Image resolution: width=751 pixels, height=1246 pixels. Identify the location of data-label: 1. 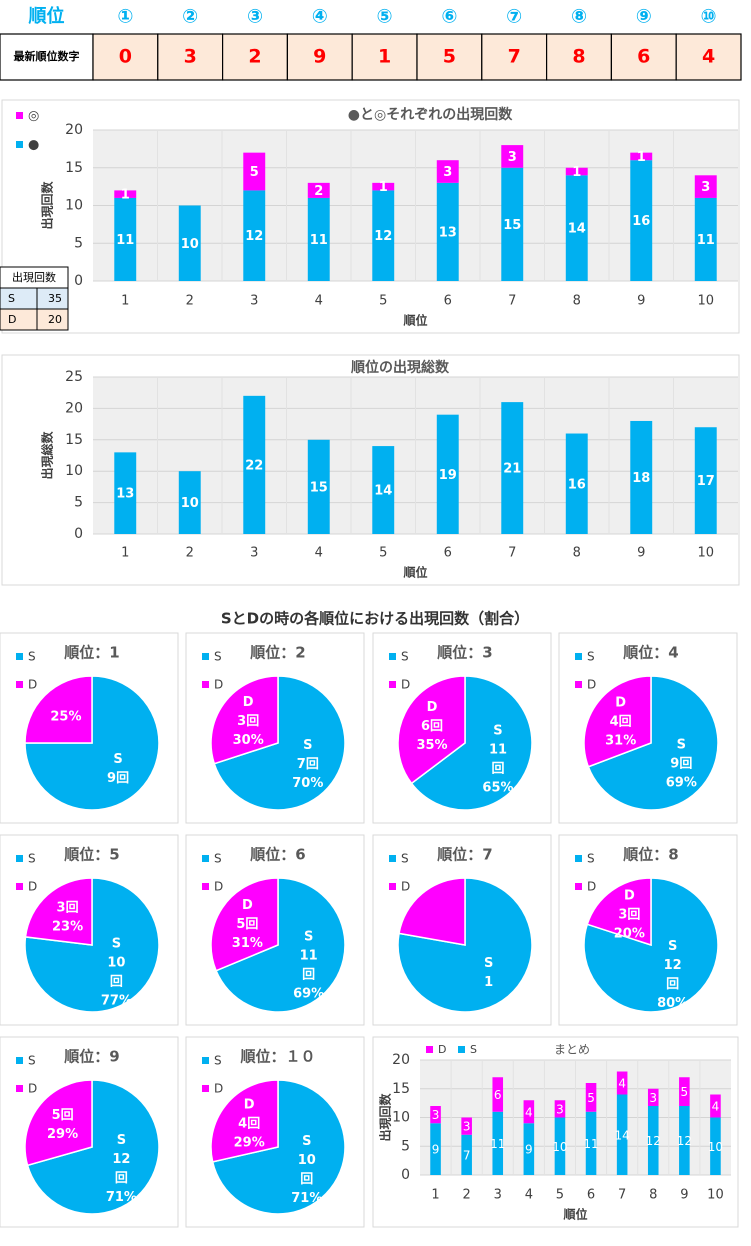
(125, 195).